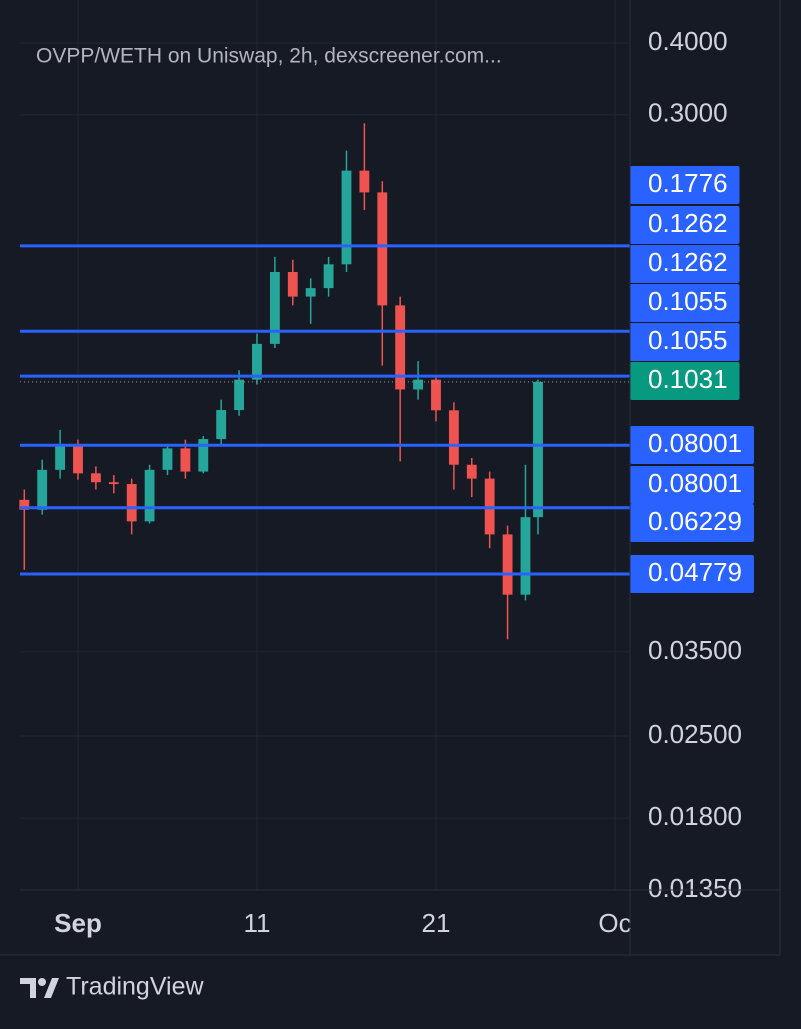 The width and height of the screenshot is (801, 1029). What do you see at coordinates (614, 923) in the screenshot?
I see `x-tick-label: Oc` at bounding box center [614, 923].